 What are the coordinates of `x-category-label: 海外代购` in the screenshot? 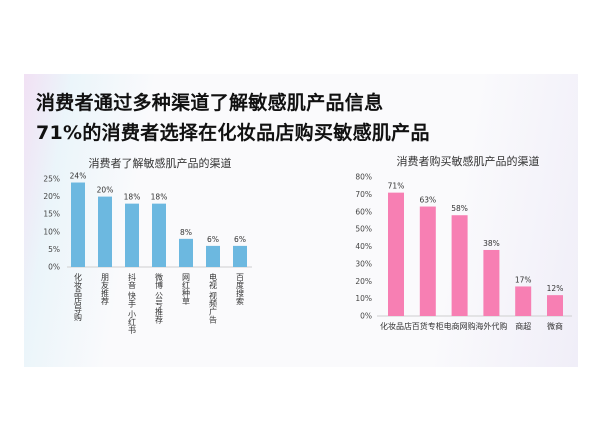 It's located at (491, 326).